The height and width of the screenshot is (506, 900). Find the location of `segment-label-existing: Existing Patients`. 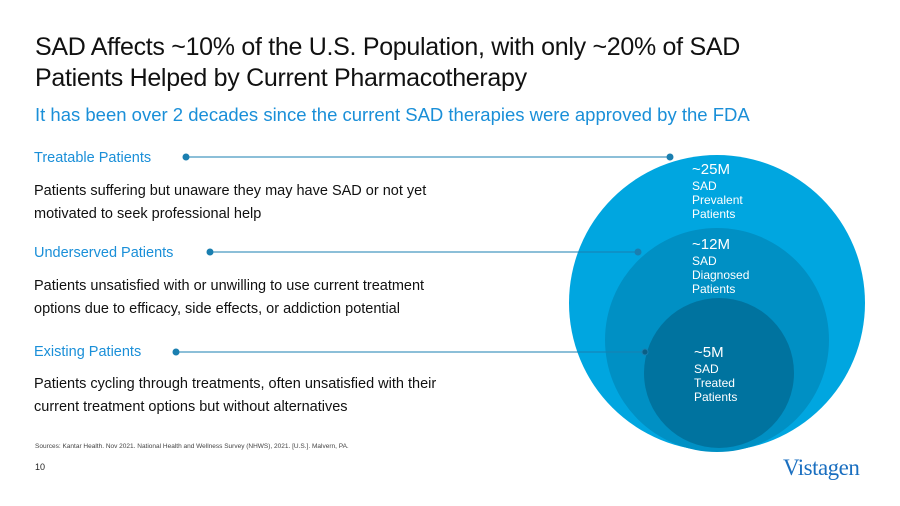

segment-label-existing: Existing Patients is located at coordinates (88, 352).